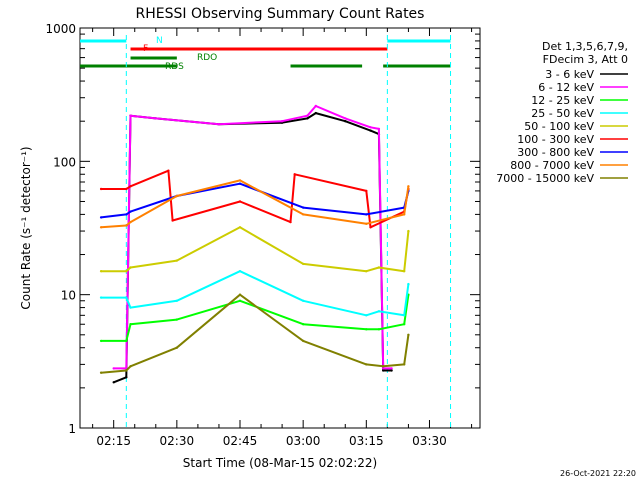 This screenshot has height=480, width=640. I want to click on legend-header-2: FDecim 3, Att 0, so click(585, 59).